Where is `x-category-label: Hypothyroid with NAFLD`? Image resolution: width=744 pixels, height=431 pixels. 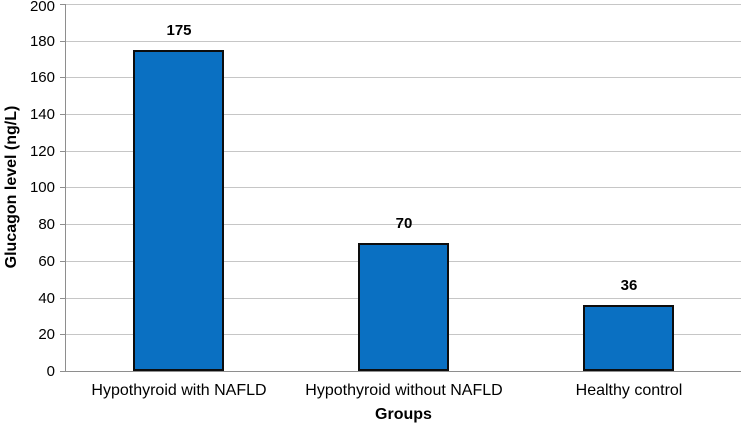 x-category-label: Hypothyroid with NAFLD is located at coordinates (179, 390).